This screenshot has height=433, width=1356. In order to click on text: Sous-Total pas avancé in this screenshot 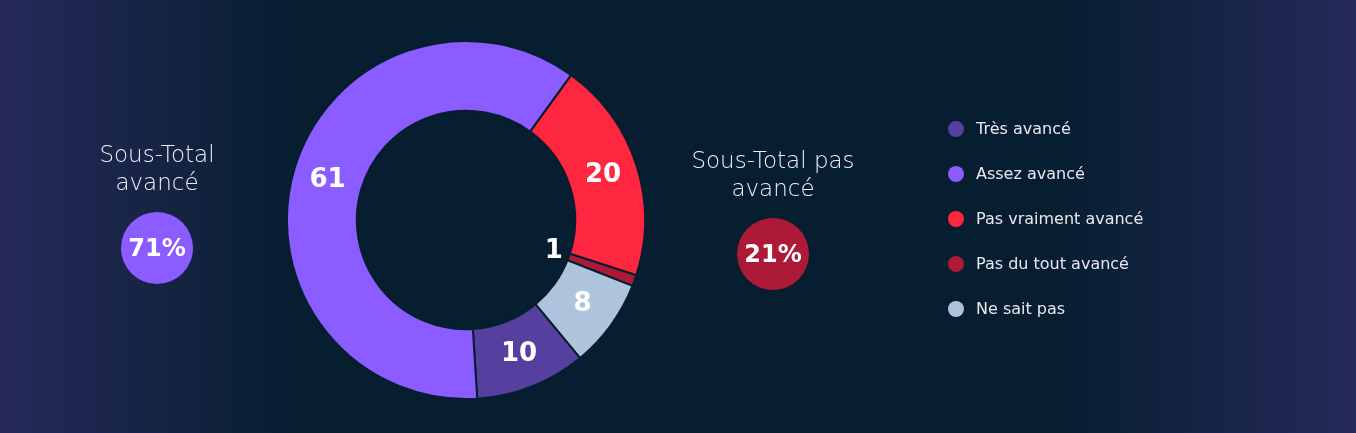, I will do `click(773, 174)`.